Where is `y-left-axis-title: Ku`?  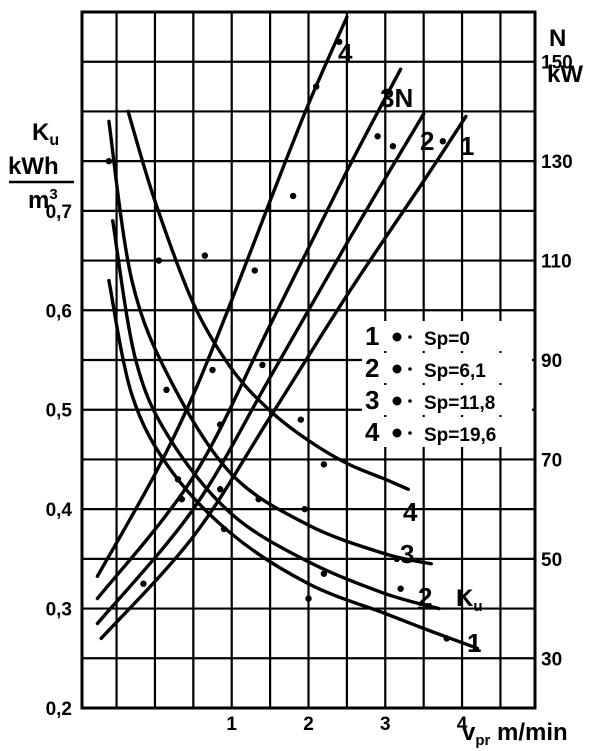 y-left-axis-title: Ku is located at coordinates (45, 134).